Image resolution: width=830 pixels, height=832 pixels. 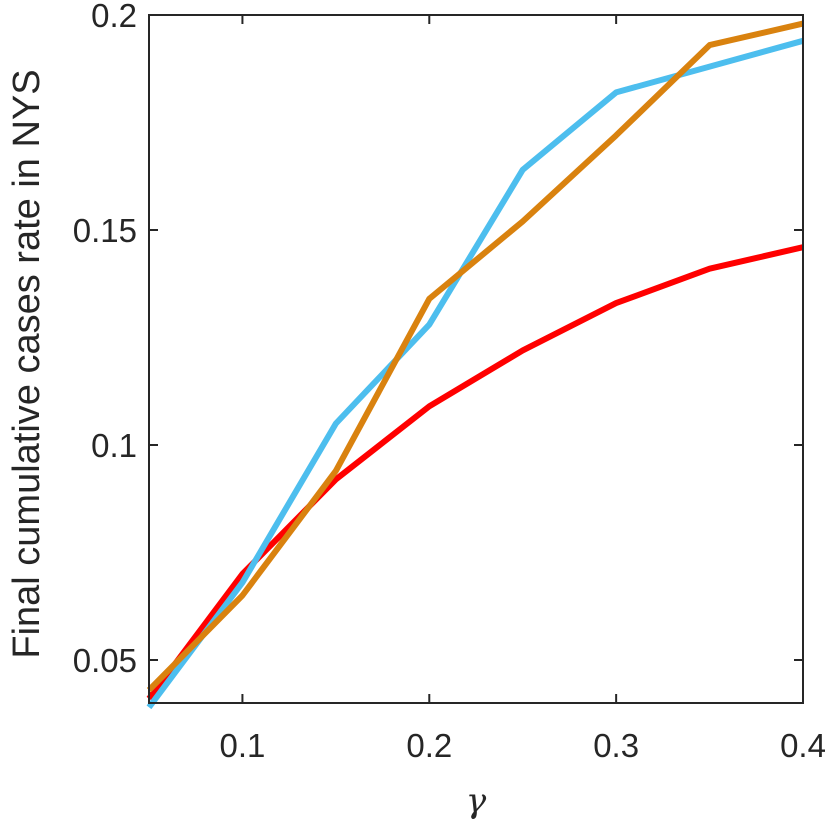 I want to click on y-tick-label: 0.05, so click(x=105, y=660).